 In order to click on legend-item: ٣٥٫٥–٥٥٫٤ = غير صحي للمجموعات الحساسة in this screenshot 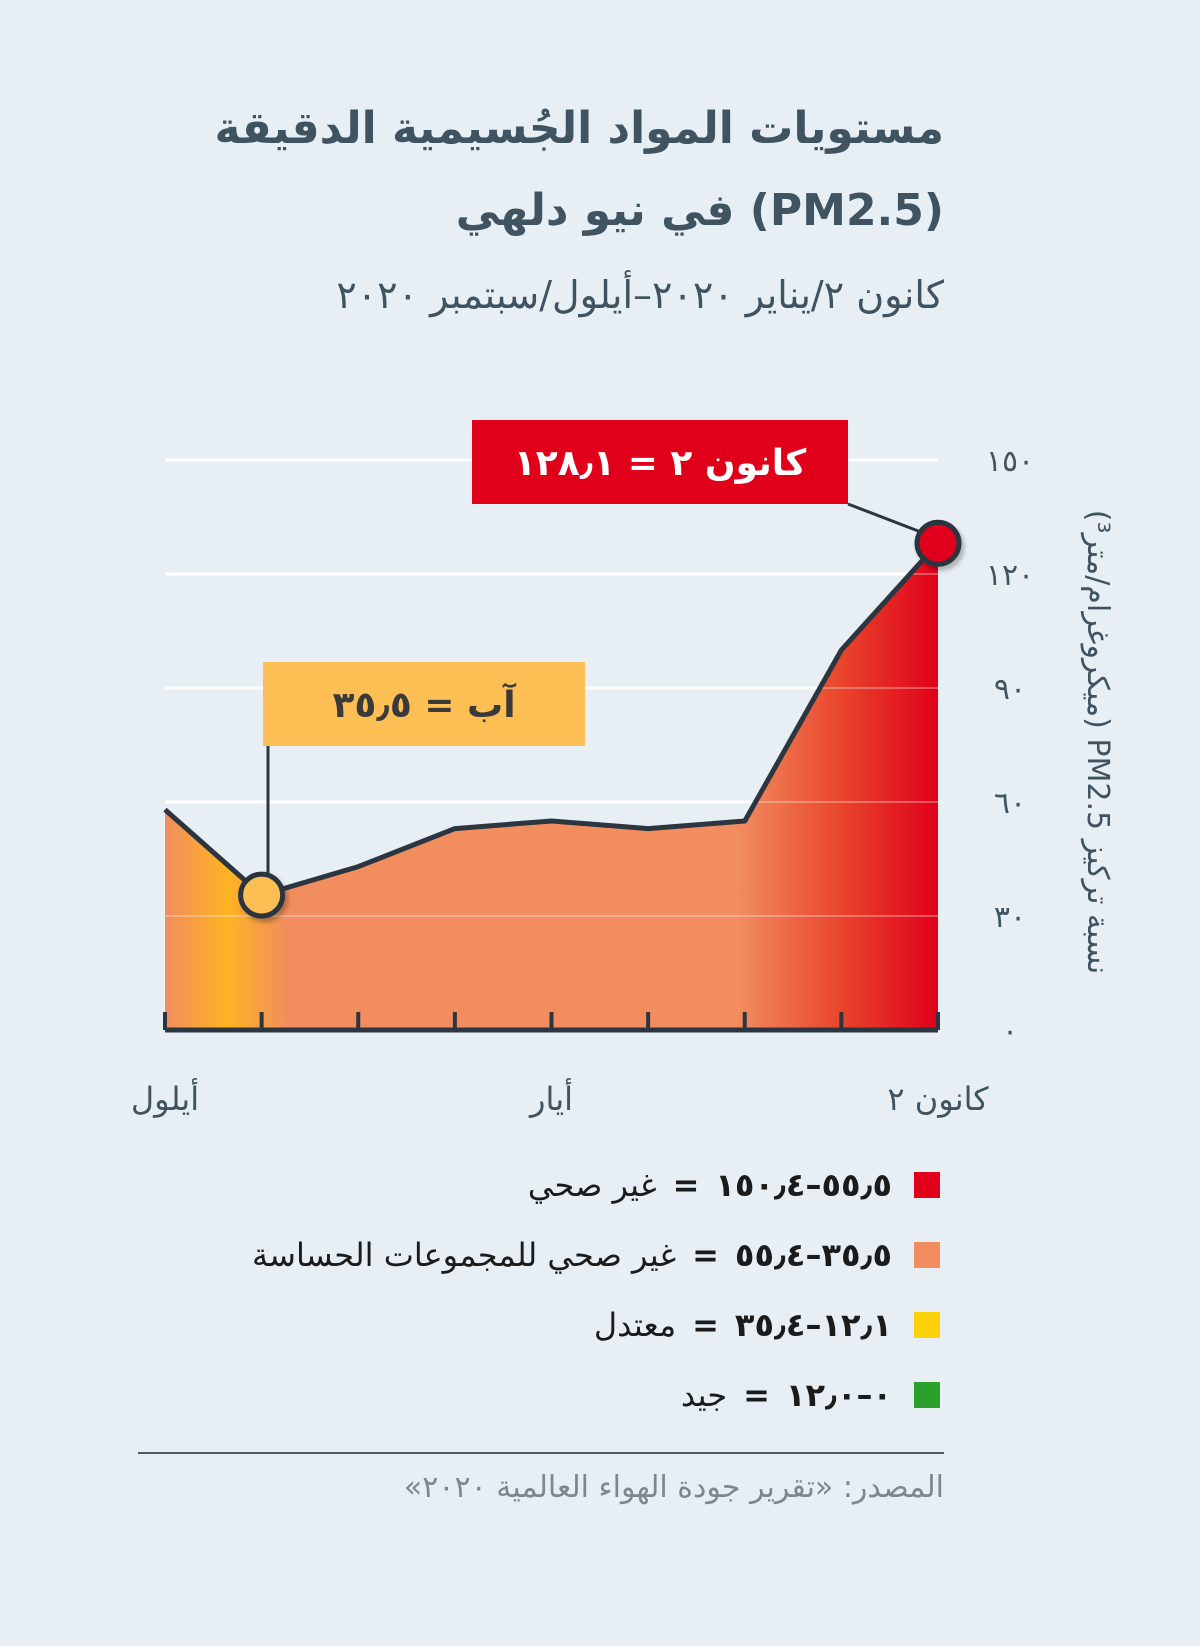, I will do `click(530, 1255)`.